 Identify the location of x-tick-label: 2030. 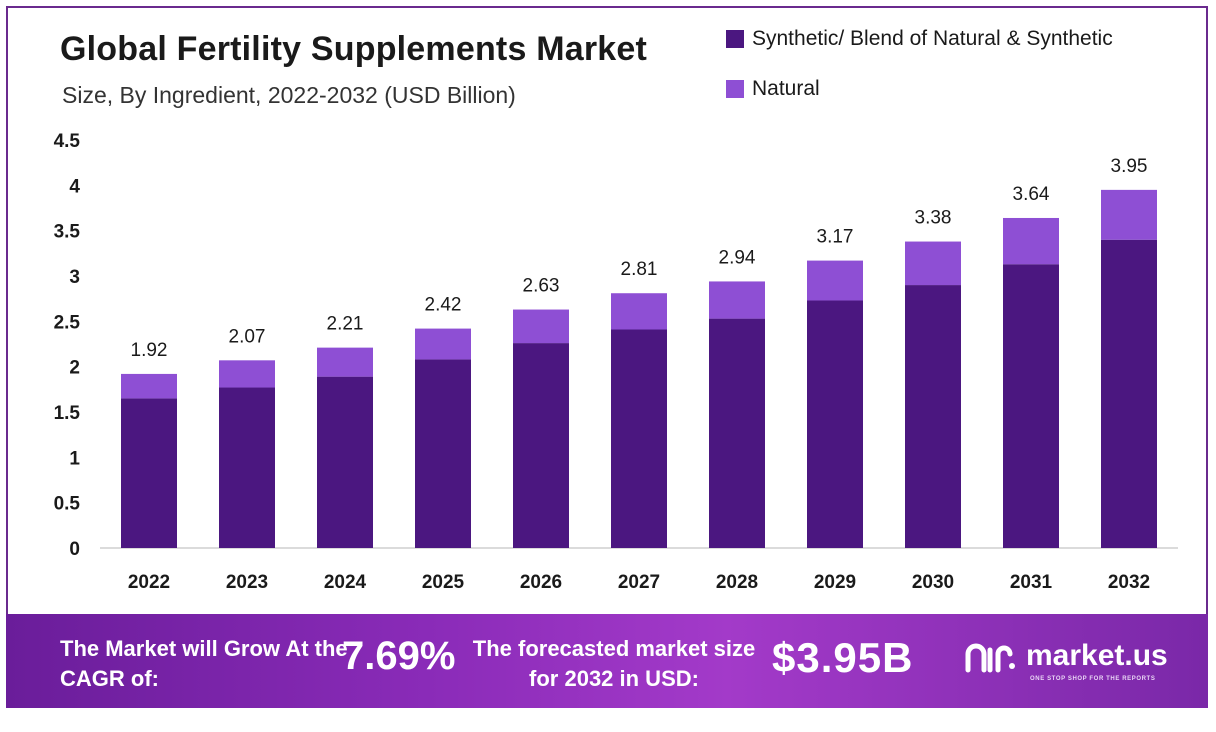
(933, 582).